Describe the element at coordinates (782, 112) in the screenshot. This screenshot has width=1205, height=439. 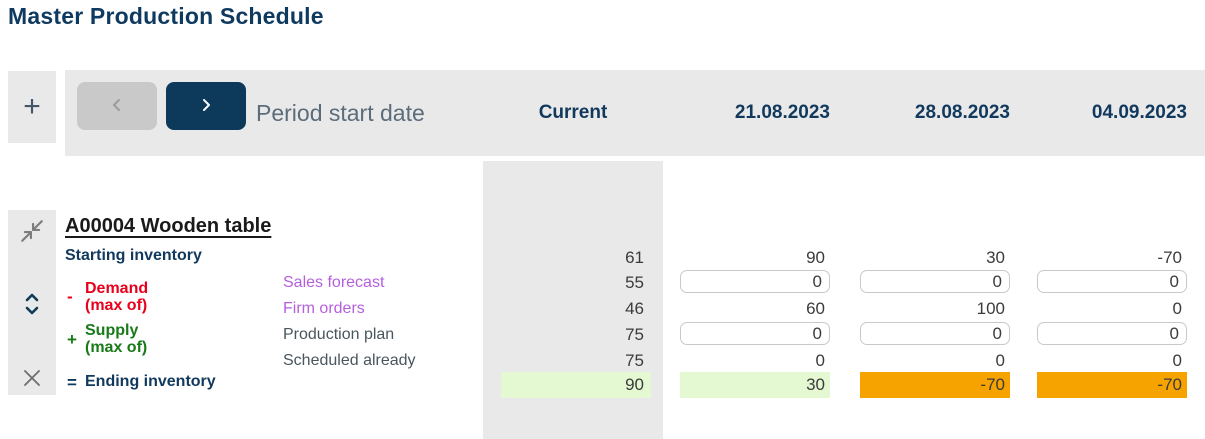
I see `column-header-date-1: 21.08.2023` at that location.